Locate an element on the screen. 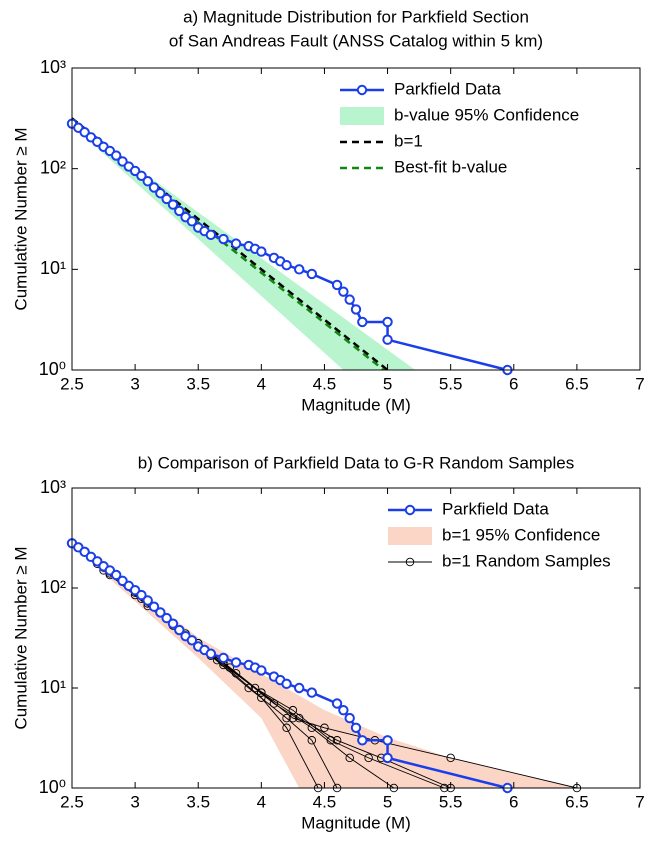 The width and height of the screenshot is (652, 847). legend-label: b=1 is located at coordinates (408, 140).